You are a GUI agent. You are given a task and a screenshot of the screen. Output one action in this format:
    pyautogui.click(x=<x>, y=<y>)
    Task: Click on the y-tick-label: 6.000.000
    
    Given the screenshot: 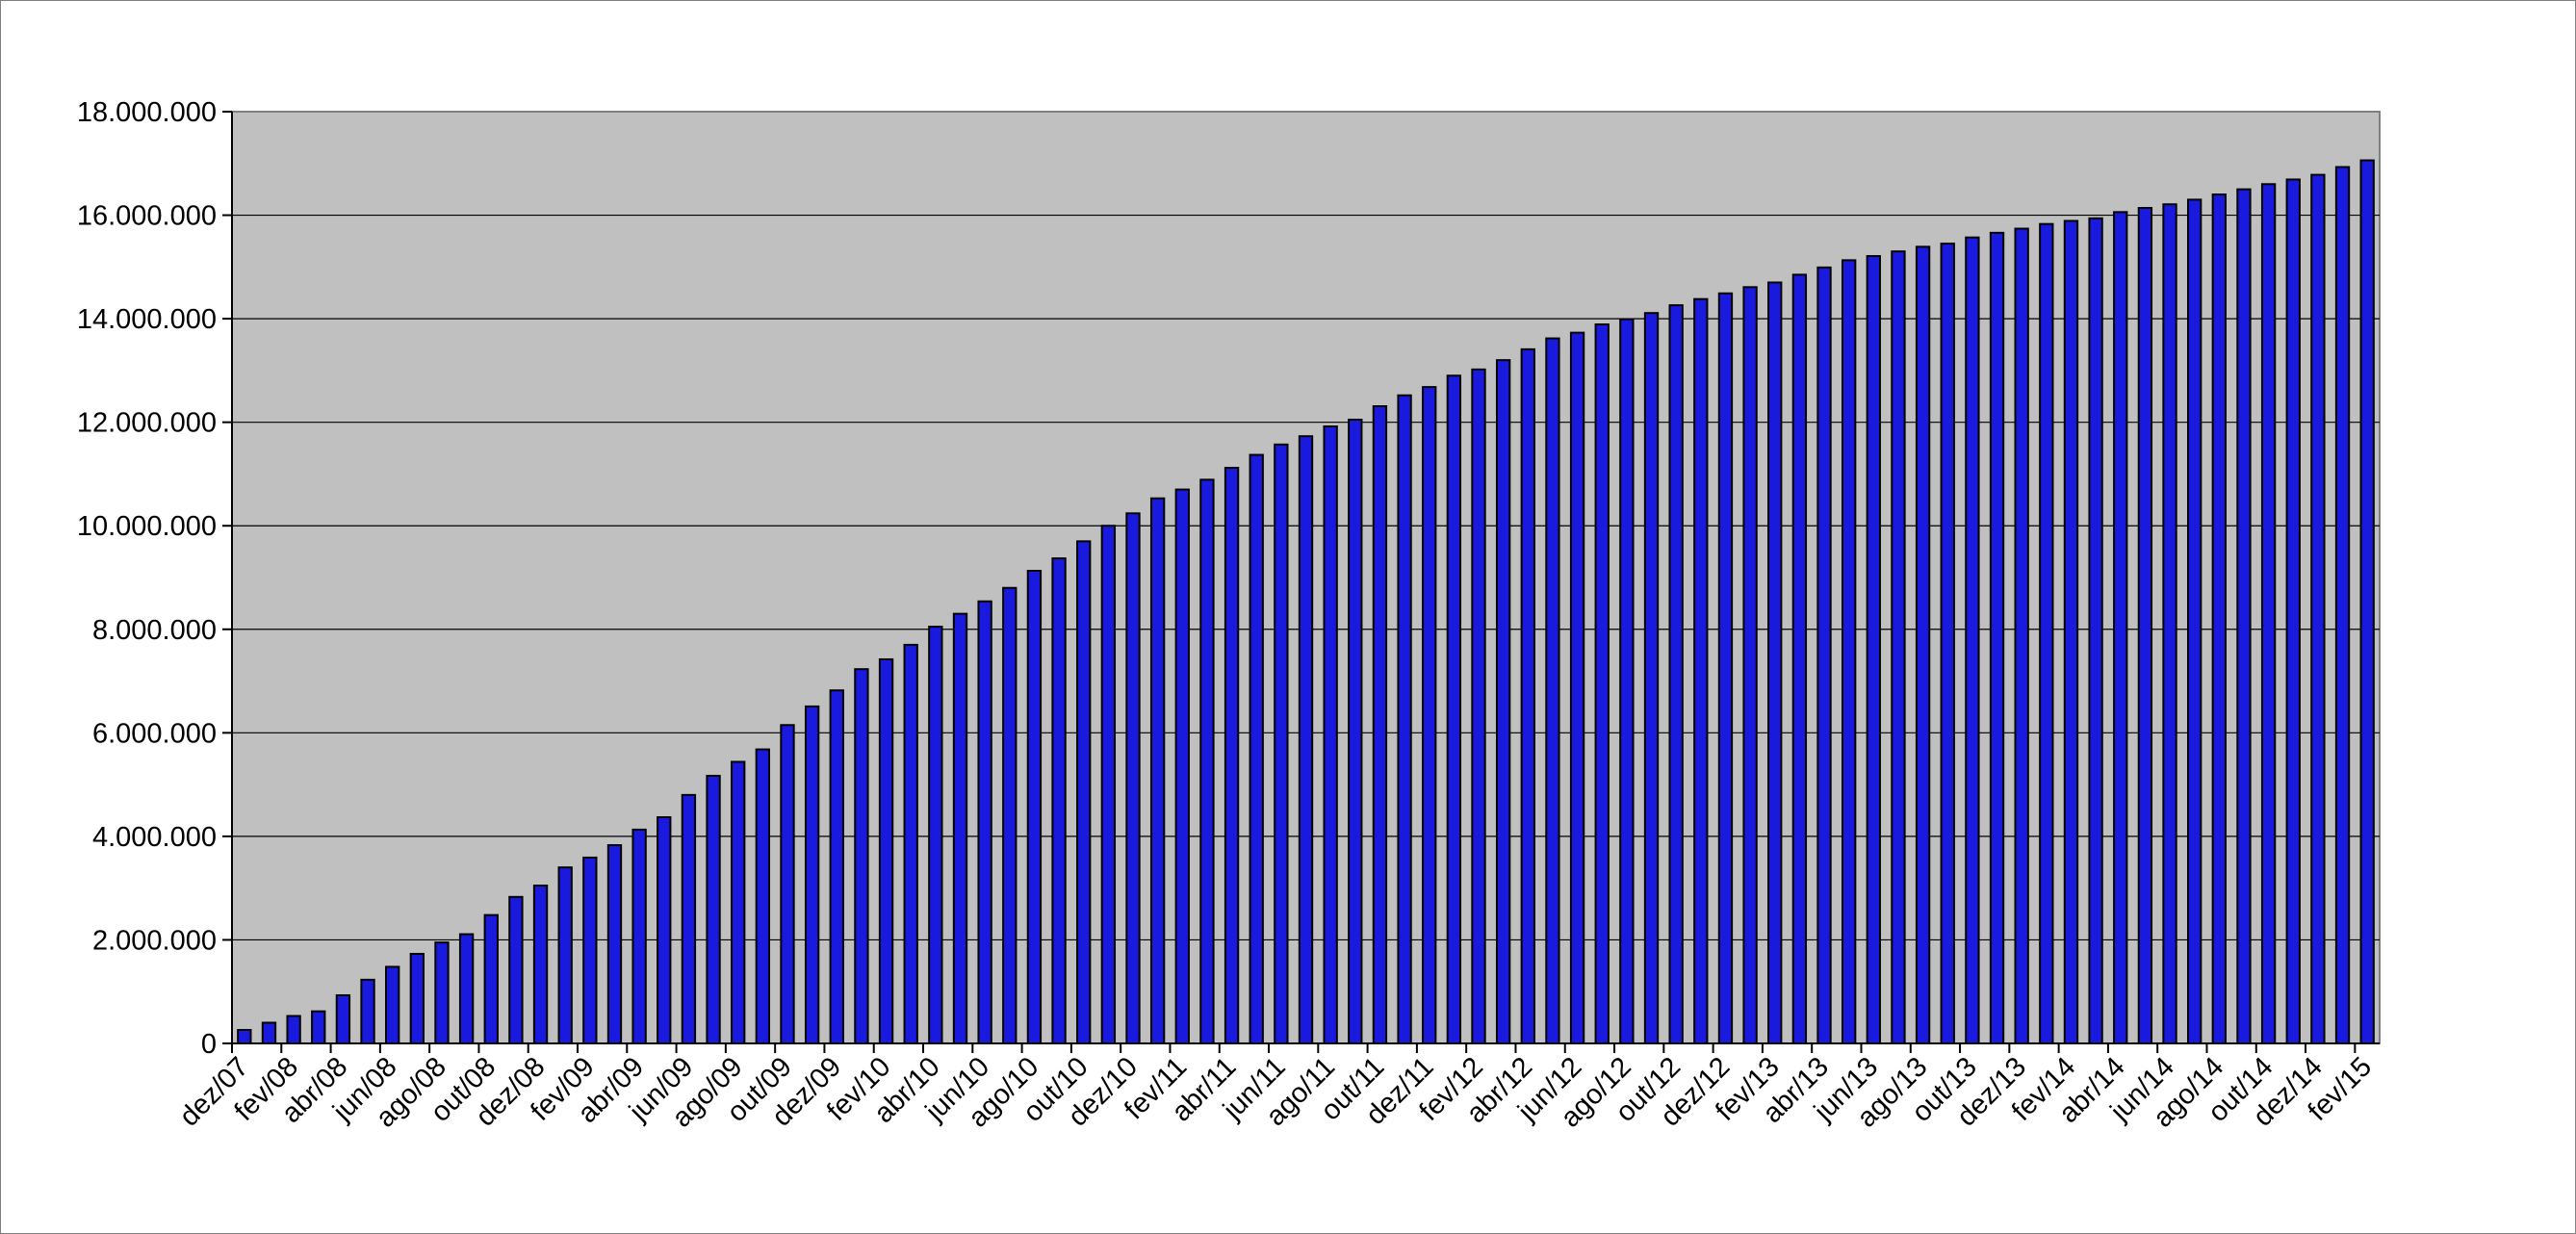 What is the action you would take?
    pyautogui.click(x=155, y=734)
    